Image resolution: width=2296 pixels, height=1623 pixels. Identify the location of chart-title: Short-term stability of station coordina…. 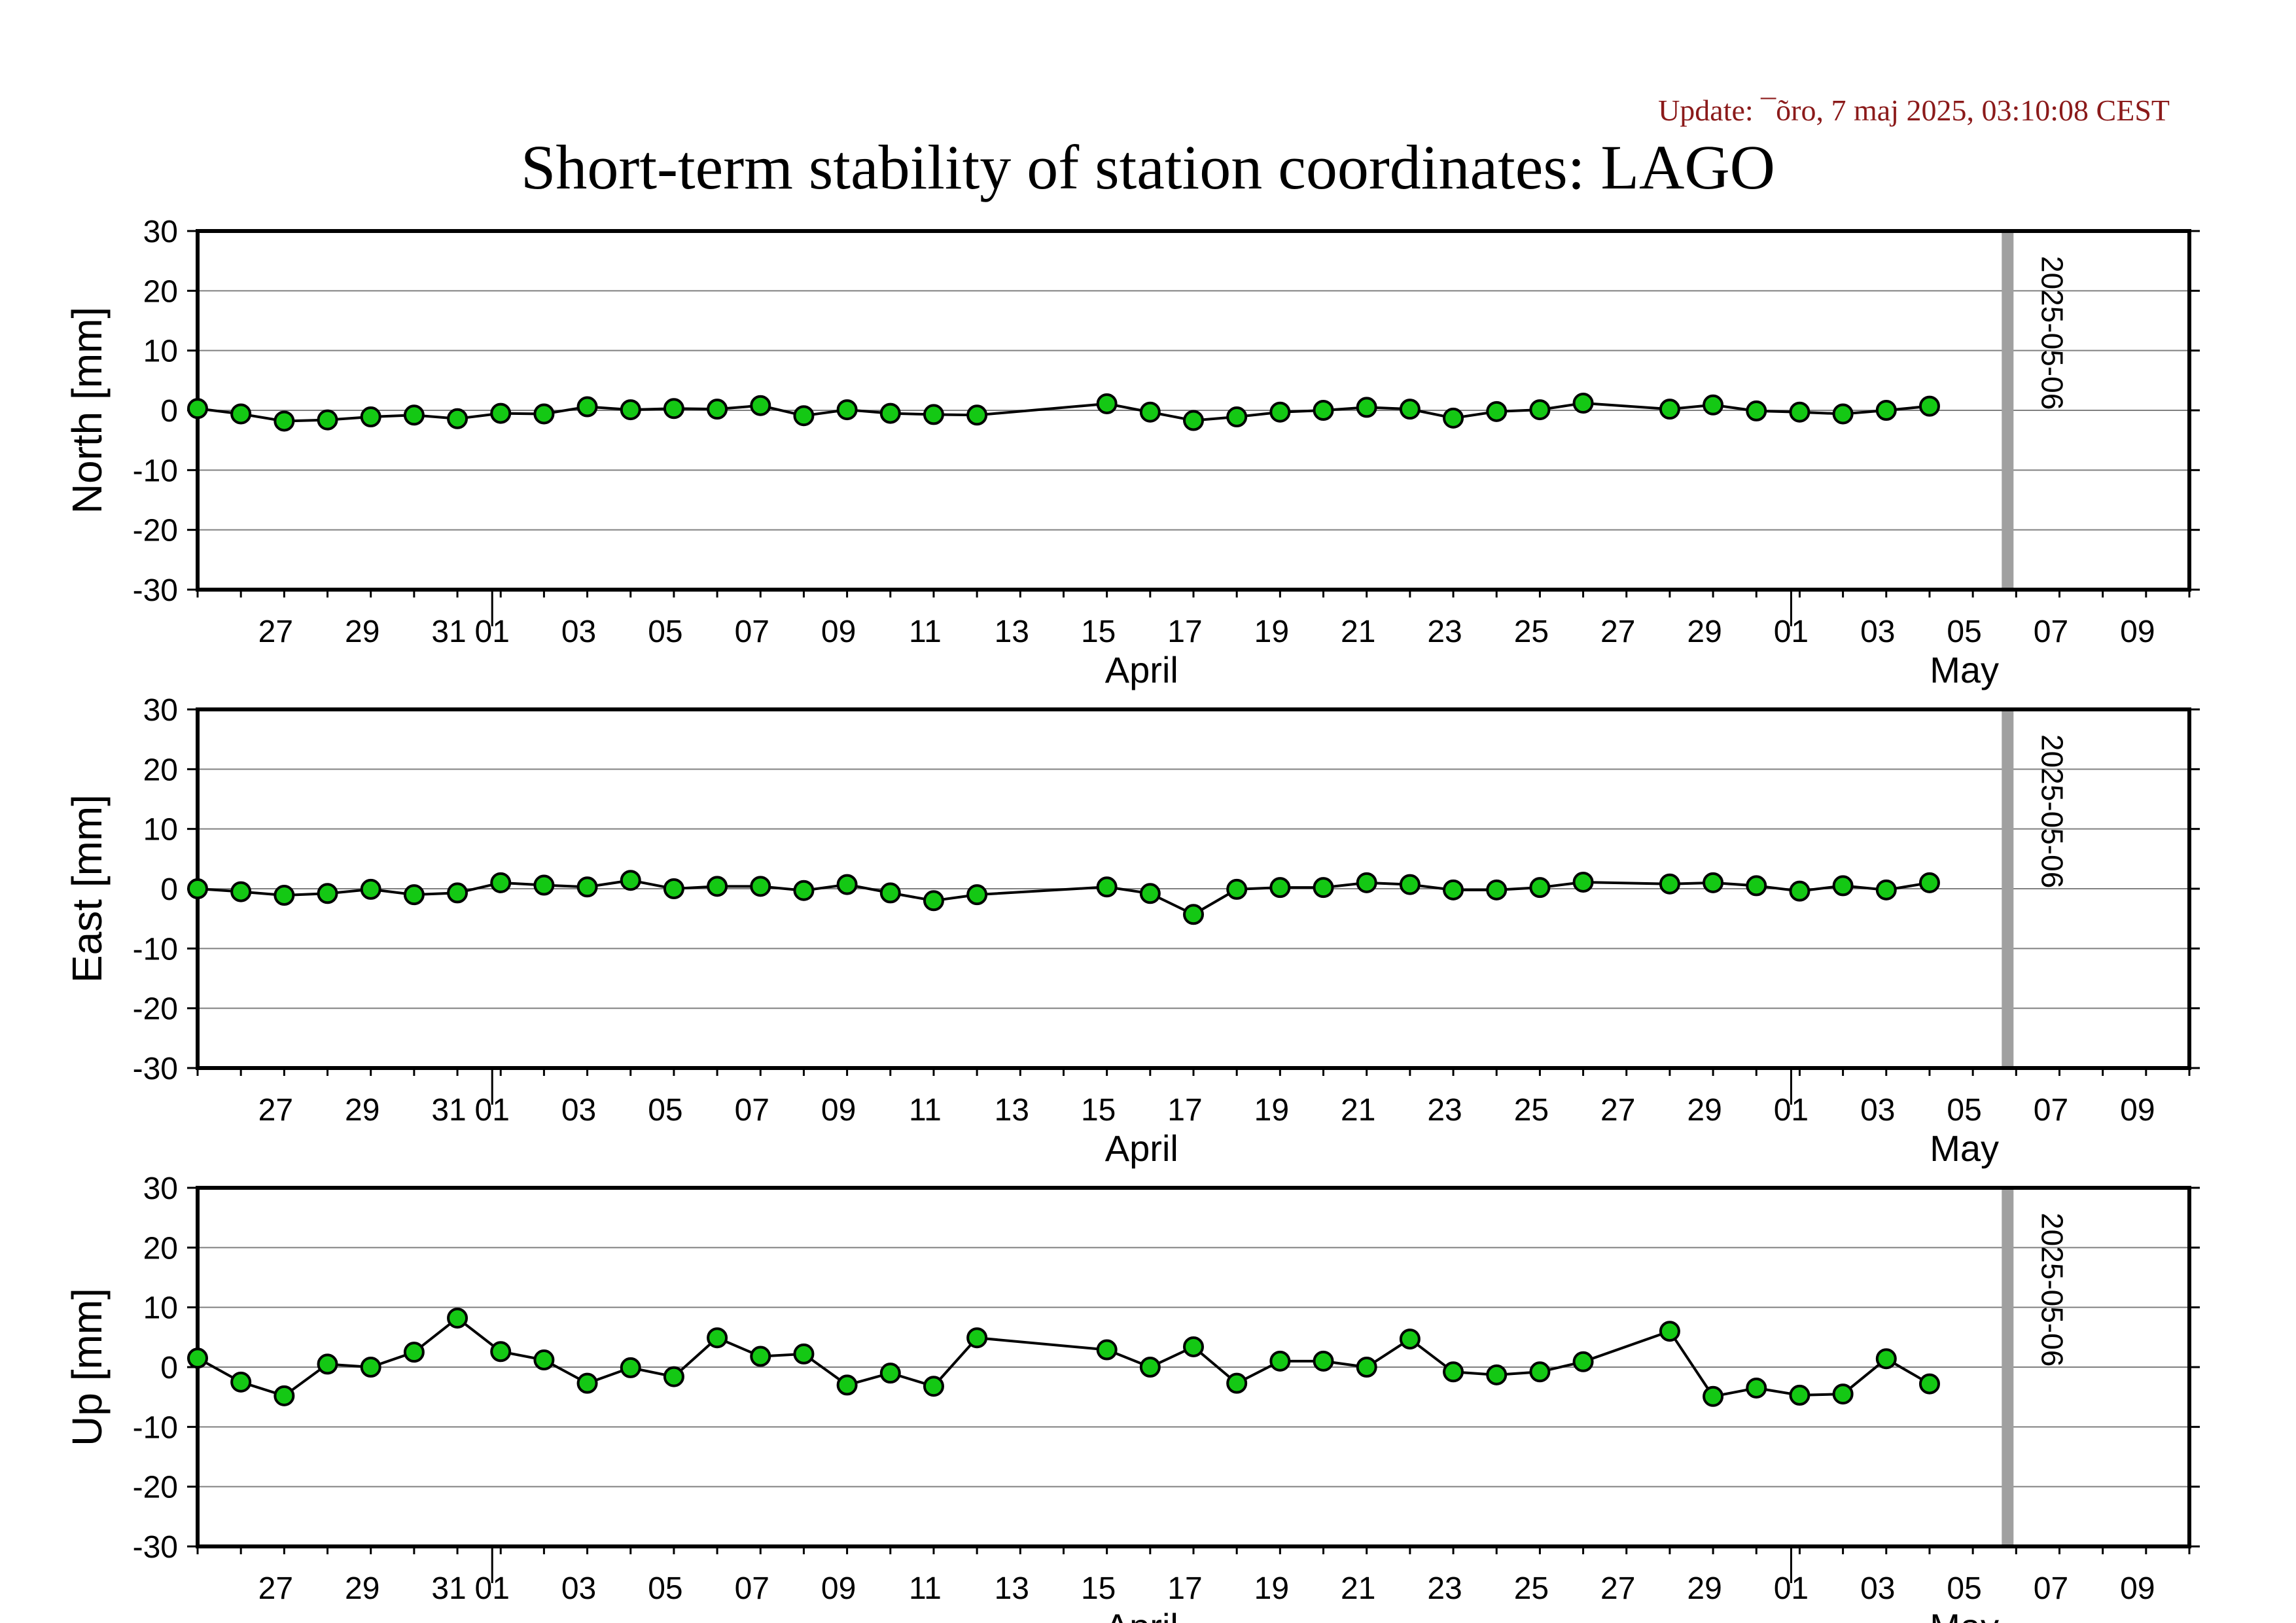
(1148, 167).